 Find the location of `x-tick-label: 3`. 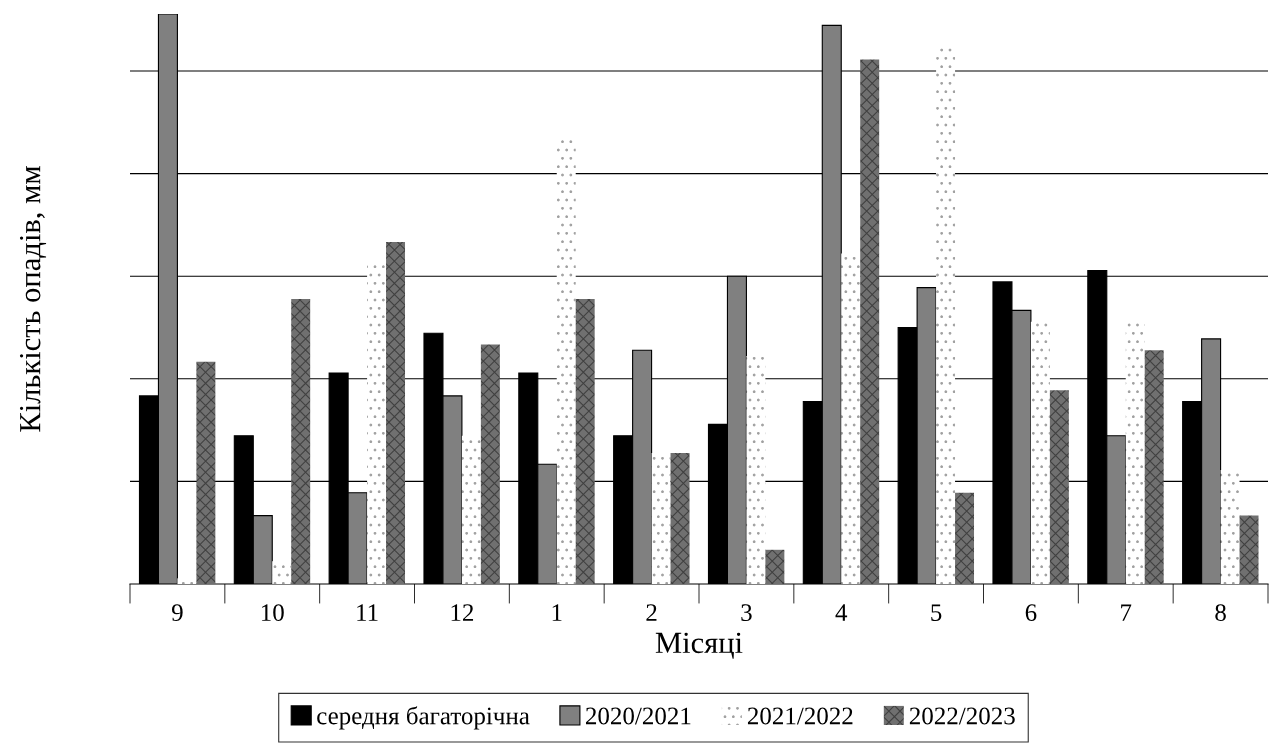

x-tick-label: 3 is located at coordinates (746, 613).